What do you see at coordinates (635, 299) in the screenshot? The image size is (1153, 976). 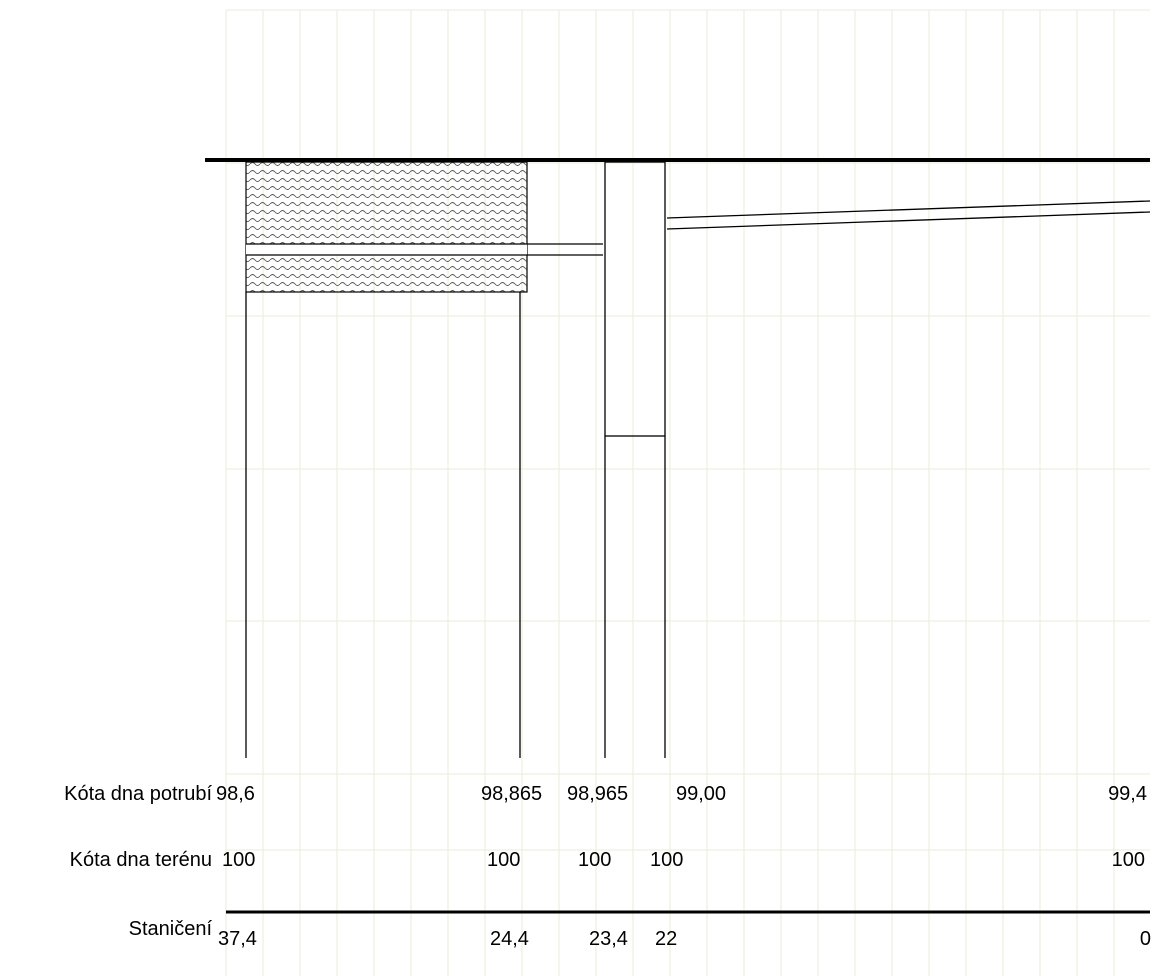 I see `manhole-shaft` at bounding box center [635, 299].